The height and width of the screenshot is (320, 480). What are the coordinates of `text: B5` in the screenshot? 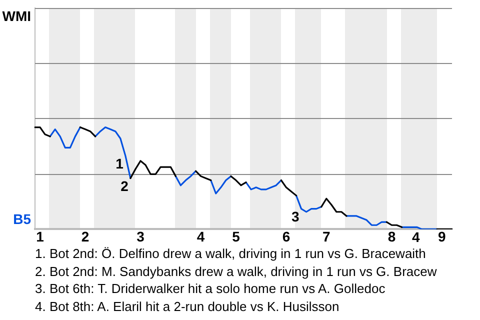 It's located at (22, 219).